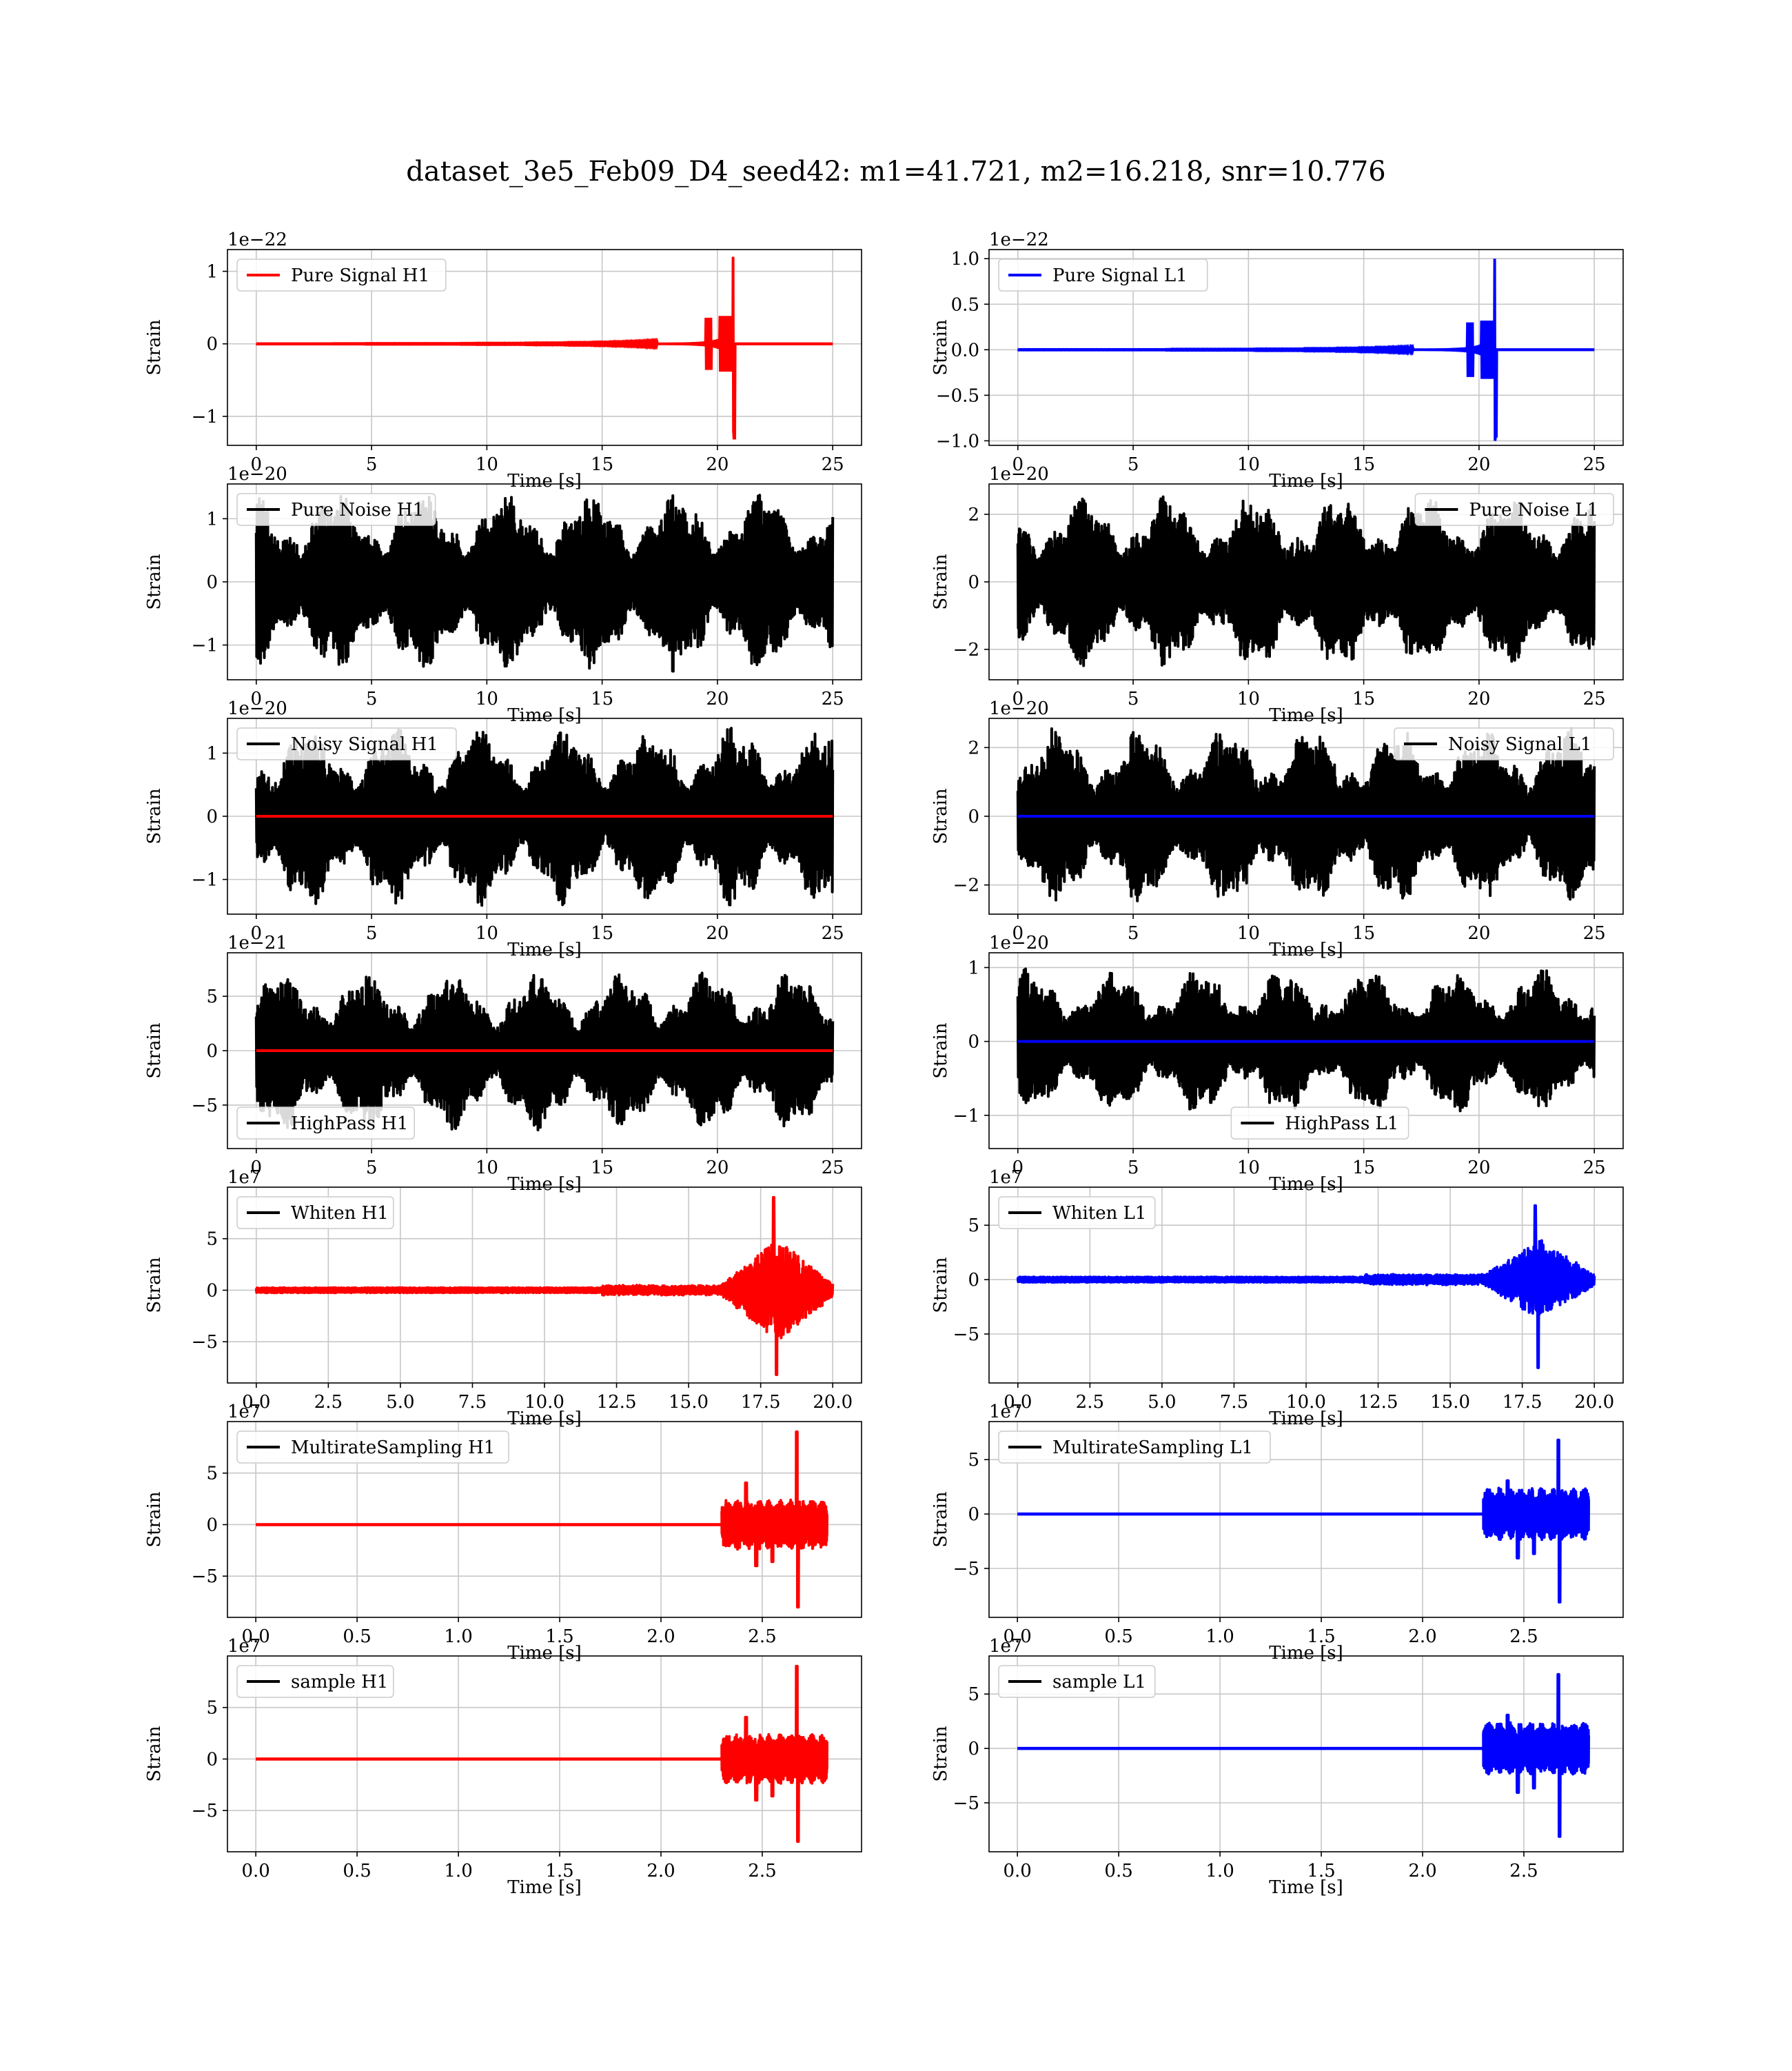 This screenshot has height=2071, width=1792. I want to click on legend: MultirateSampling H1, so click(372, 1447).